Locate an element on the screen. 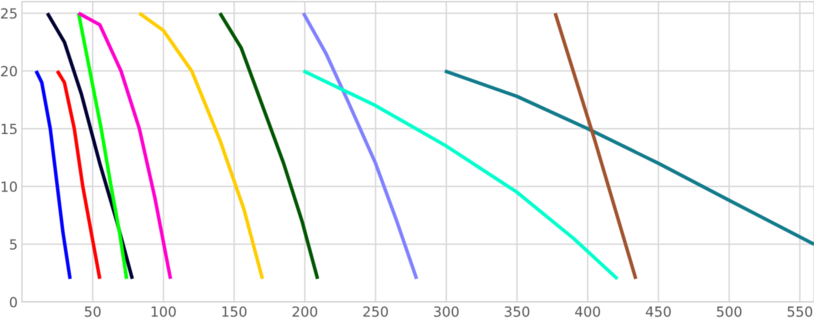 This screenshot has height=330, width=814. x-tick-label: 450 is located at coordinates (658, 311).